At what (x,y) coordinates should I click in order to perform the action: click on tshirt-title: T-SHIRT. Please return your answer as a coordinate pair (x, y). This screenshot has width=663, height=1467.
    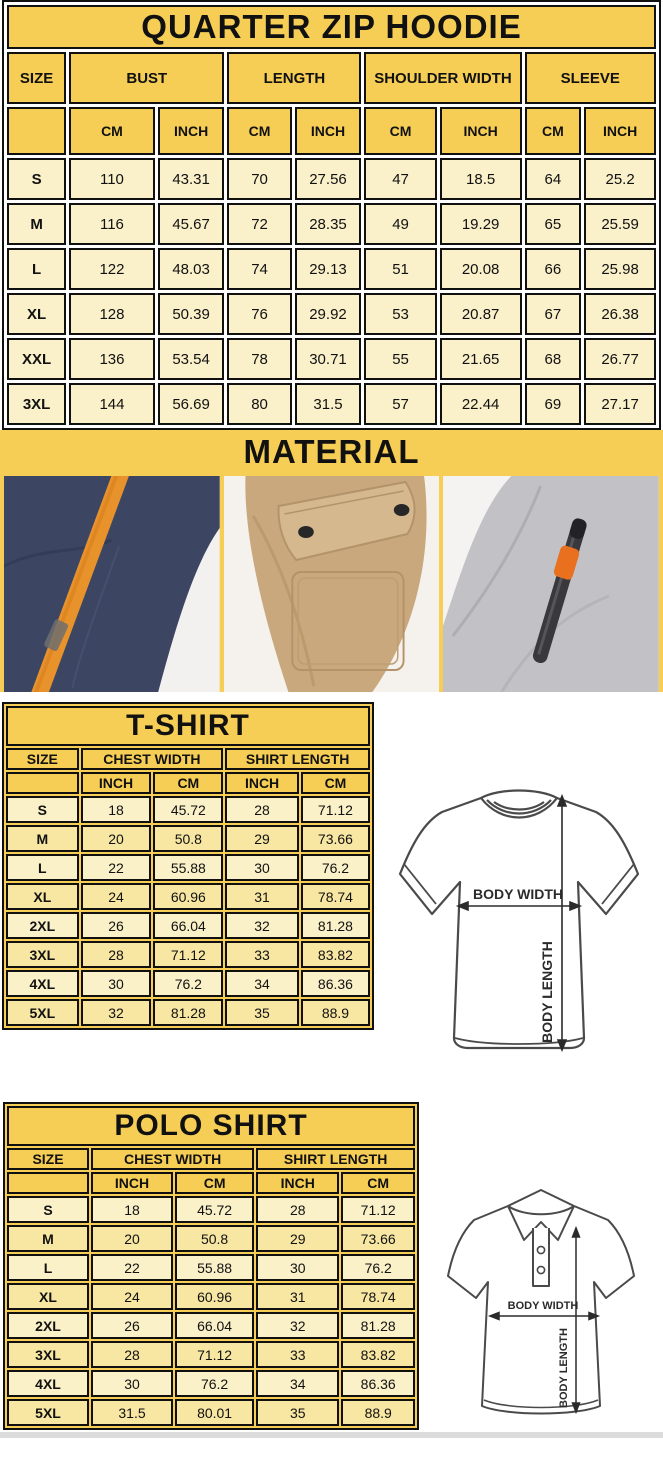
    Looking at the image, I should click on (188, 726).